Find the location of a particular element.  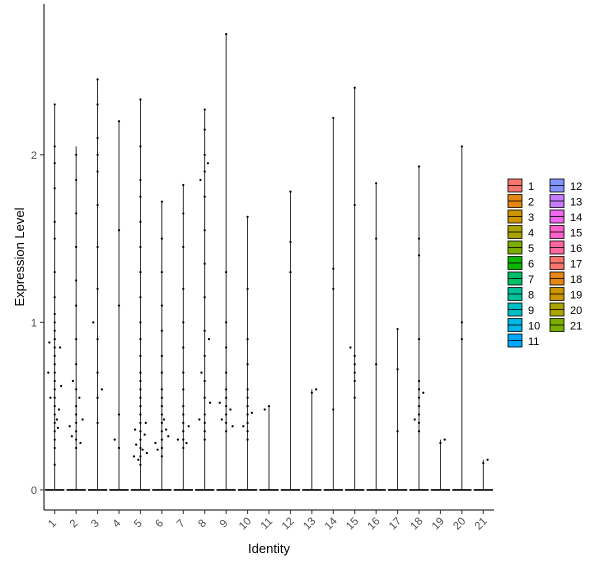

legend-label-21: 21 is located at coordinates (576, 327).